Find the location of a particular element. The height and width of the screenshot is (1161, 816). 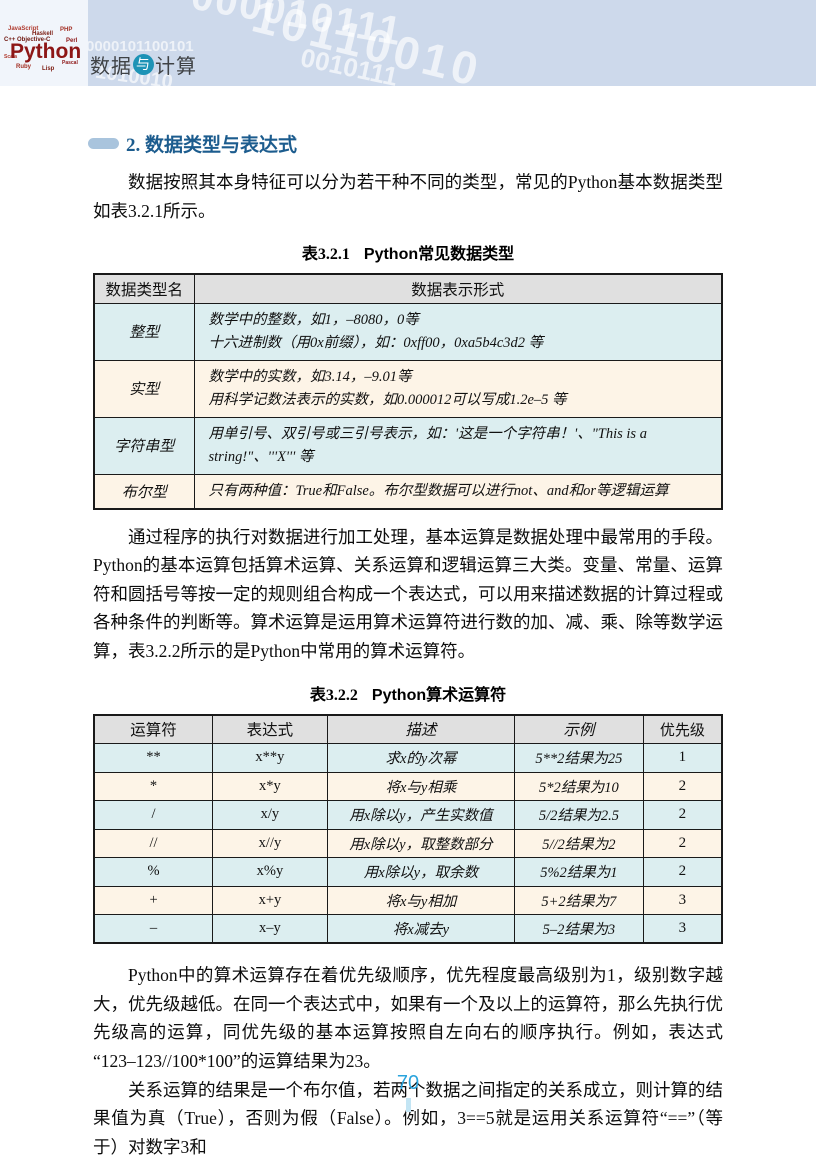

table2-caption: 表3.2.2 Python算术运算符 is located at coordinates (408, 693).